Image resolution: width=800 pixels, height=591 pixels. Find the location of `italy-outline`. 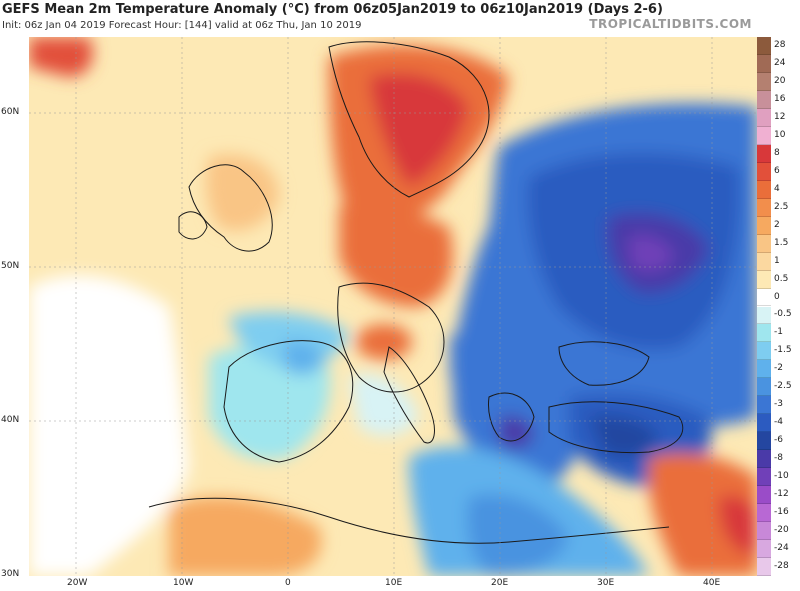

italy-outline is located at coordinates (409, 395).